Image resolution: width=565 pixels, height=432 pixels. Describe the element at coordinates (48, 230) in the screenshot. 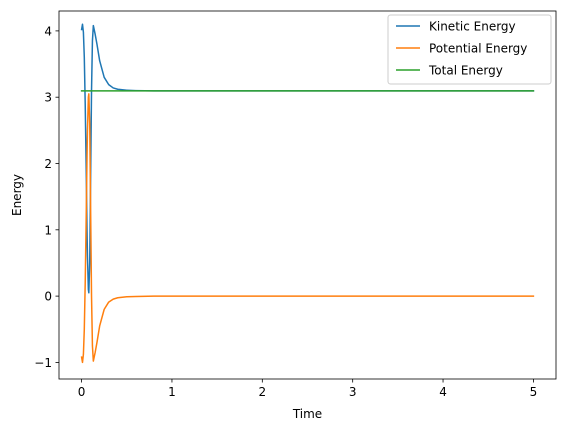

I see `y-tick-label: 1` at that location.